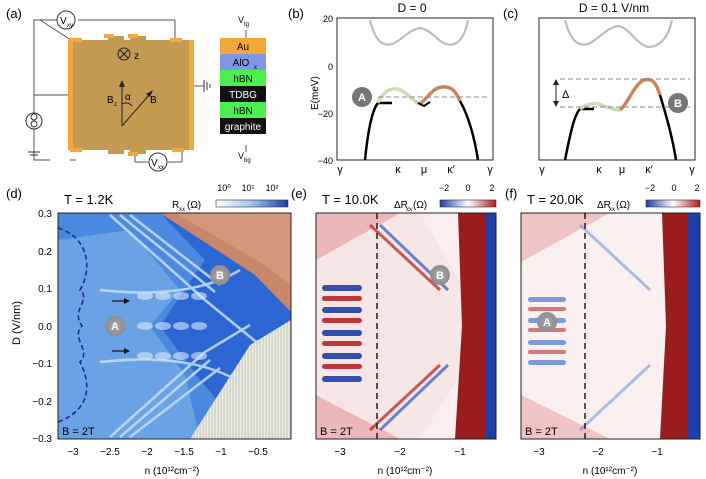  Describe the element at coordinates (330, 67) in the screenshot. I see `ytick-b-1: 0` at that location.